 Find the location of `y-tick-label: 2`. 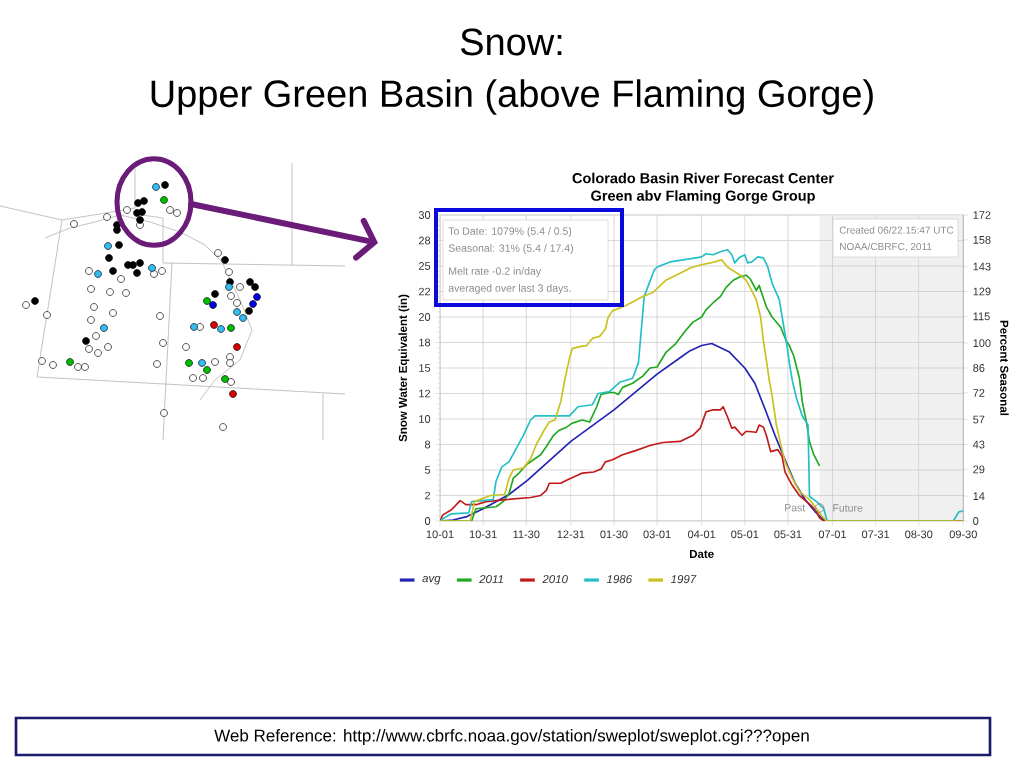

y-tick-label: 2 is located at coordinates (428, 495).